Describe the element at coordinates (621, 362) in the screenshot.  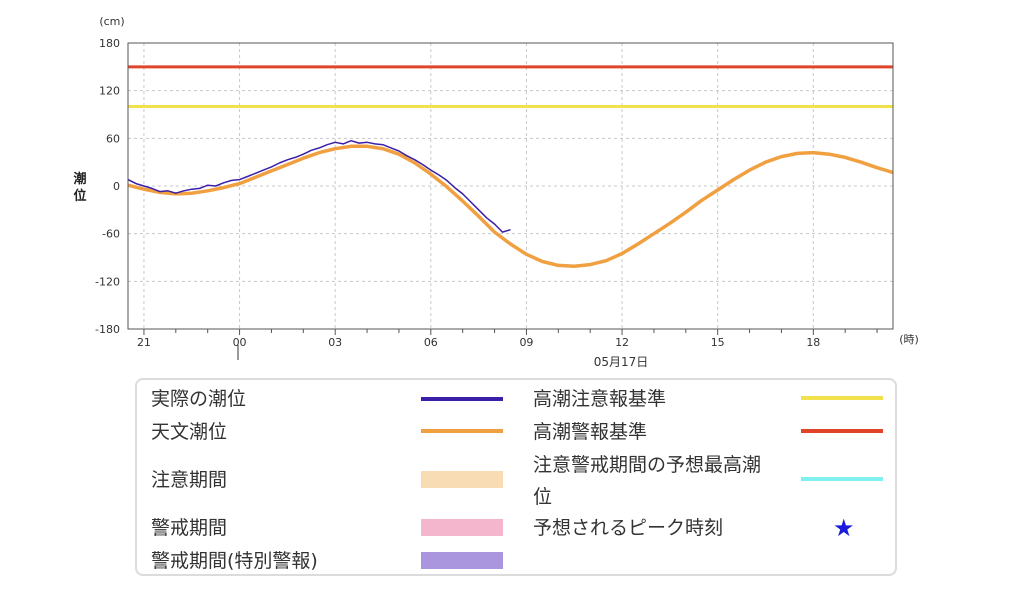
I see `date-label: 05月17日` at that location.